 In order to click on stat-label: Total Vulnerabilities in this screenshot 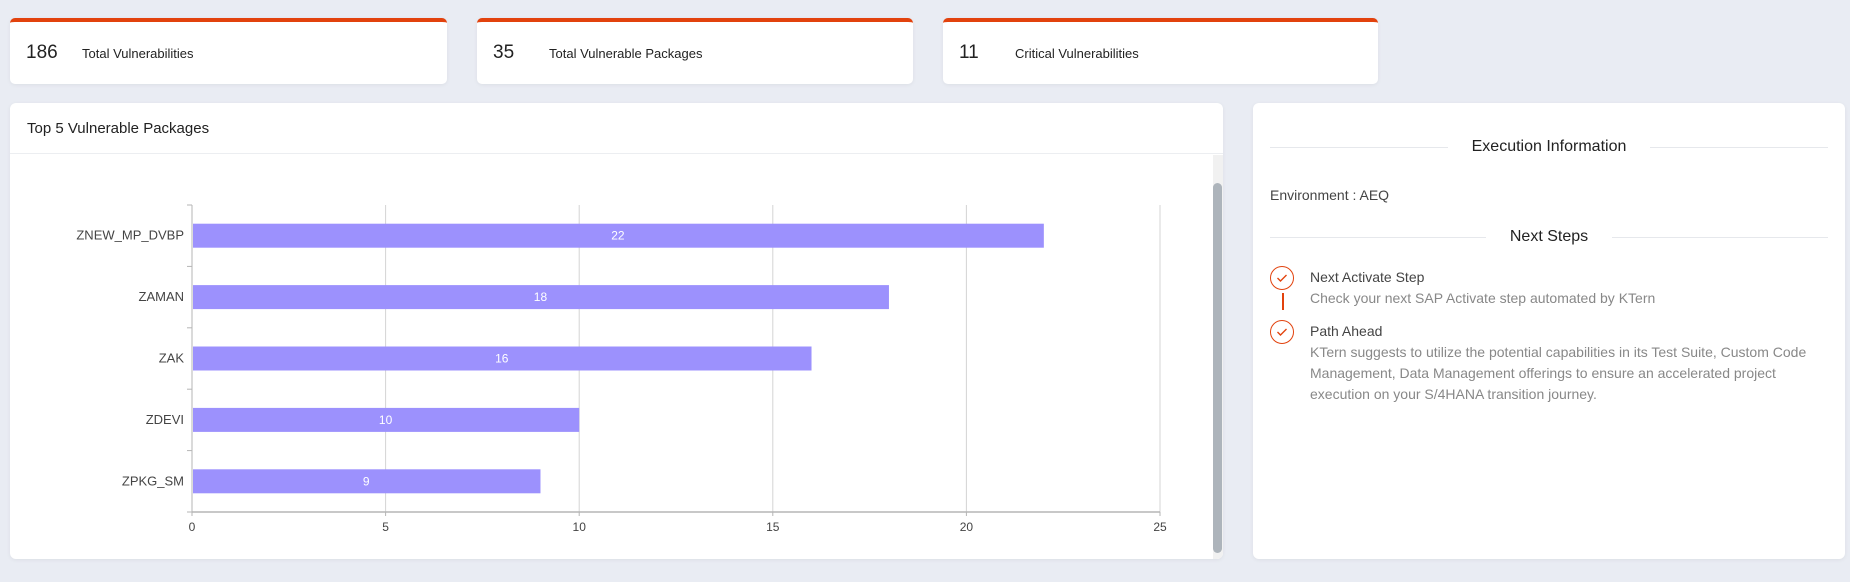, I will do `click(138, 53)`.